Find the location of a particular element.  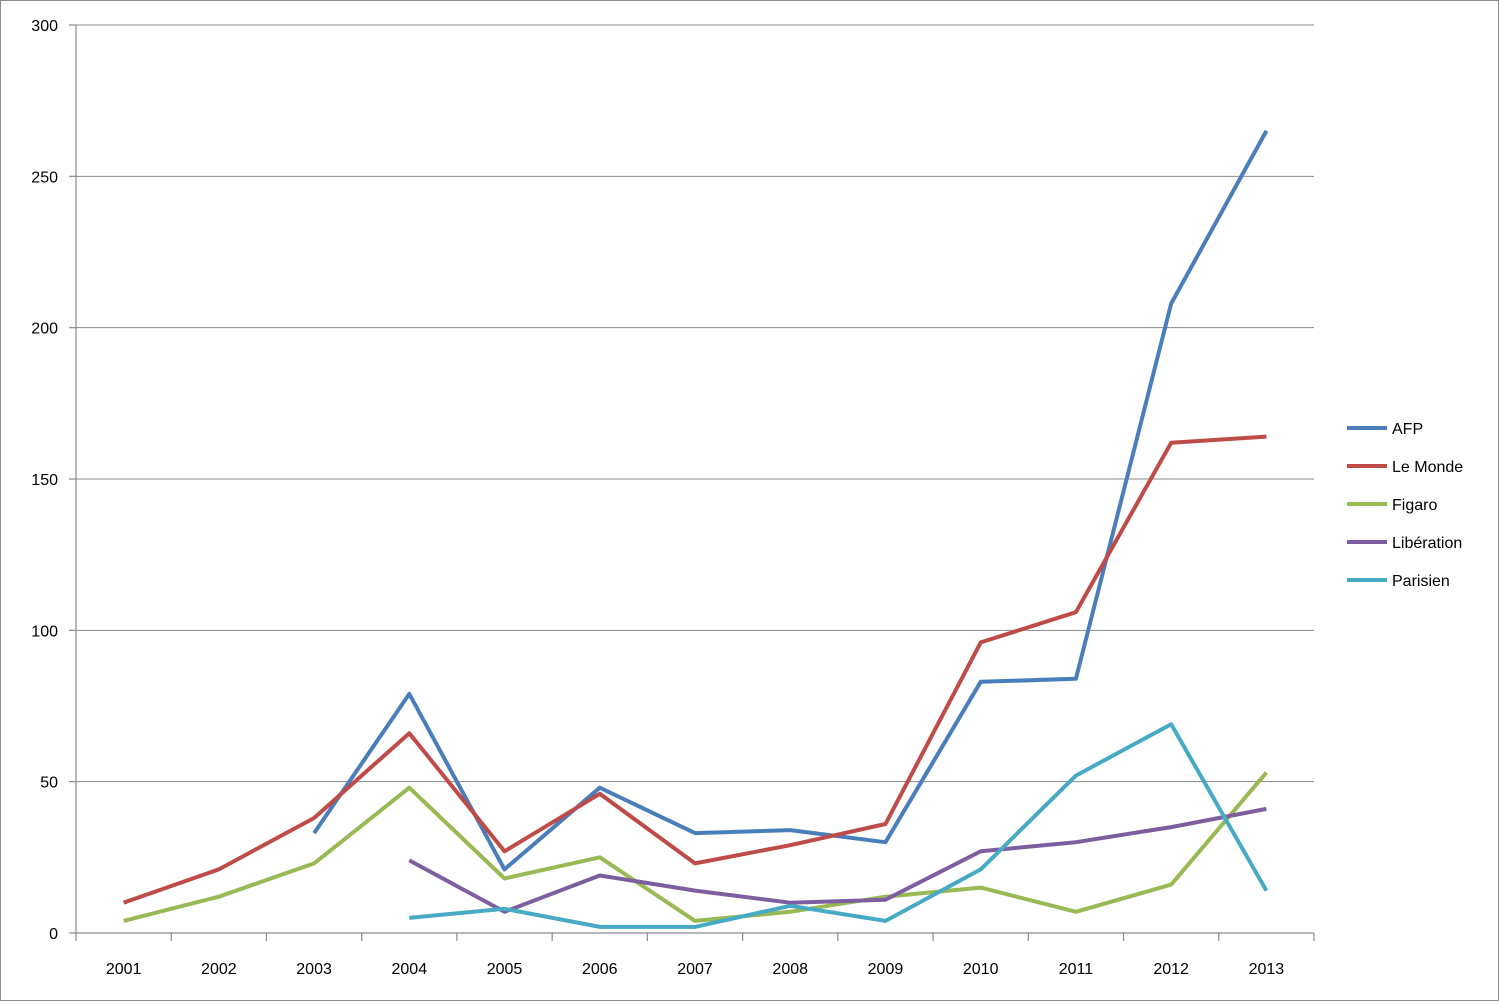

y-tick-label: 100 is located at coordinates (44, 631).